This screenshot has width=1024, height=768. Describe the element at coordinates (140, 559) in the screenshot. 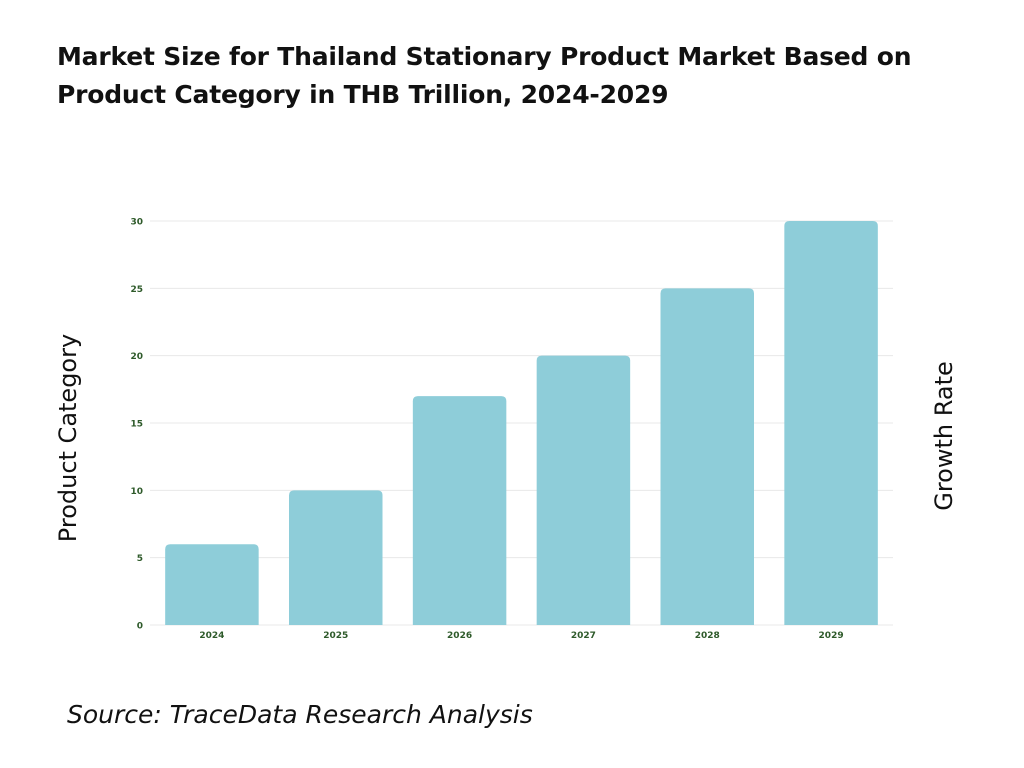

I see `y-tick-label: 5` at that location.